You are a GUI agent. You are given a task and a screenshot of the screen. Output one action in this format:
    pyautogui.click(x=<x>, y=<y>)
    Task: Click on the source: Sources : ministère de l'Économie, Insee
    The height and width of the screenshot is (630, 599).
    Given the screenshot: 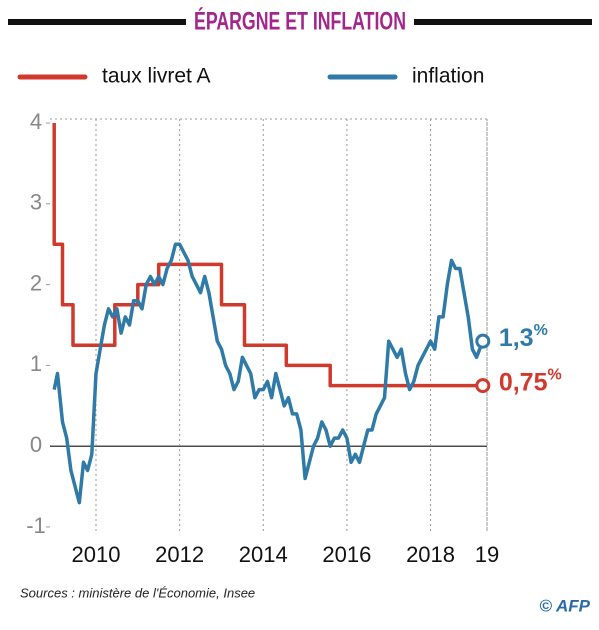 What is the action you would take?
    pyautogui.click(x=137, y=592)
    